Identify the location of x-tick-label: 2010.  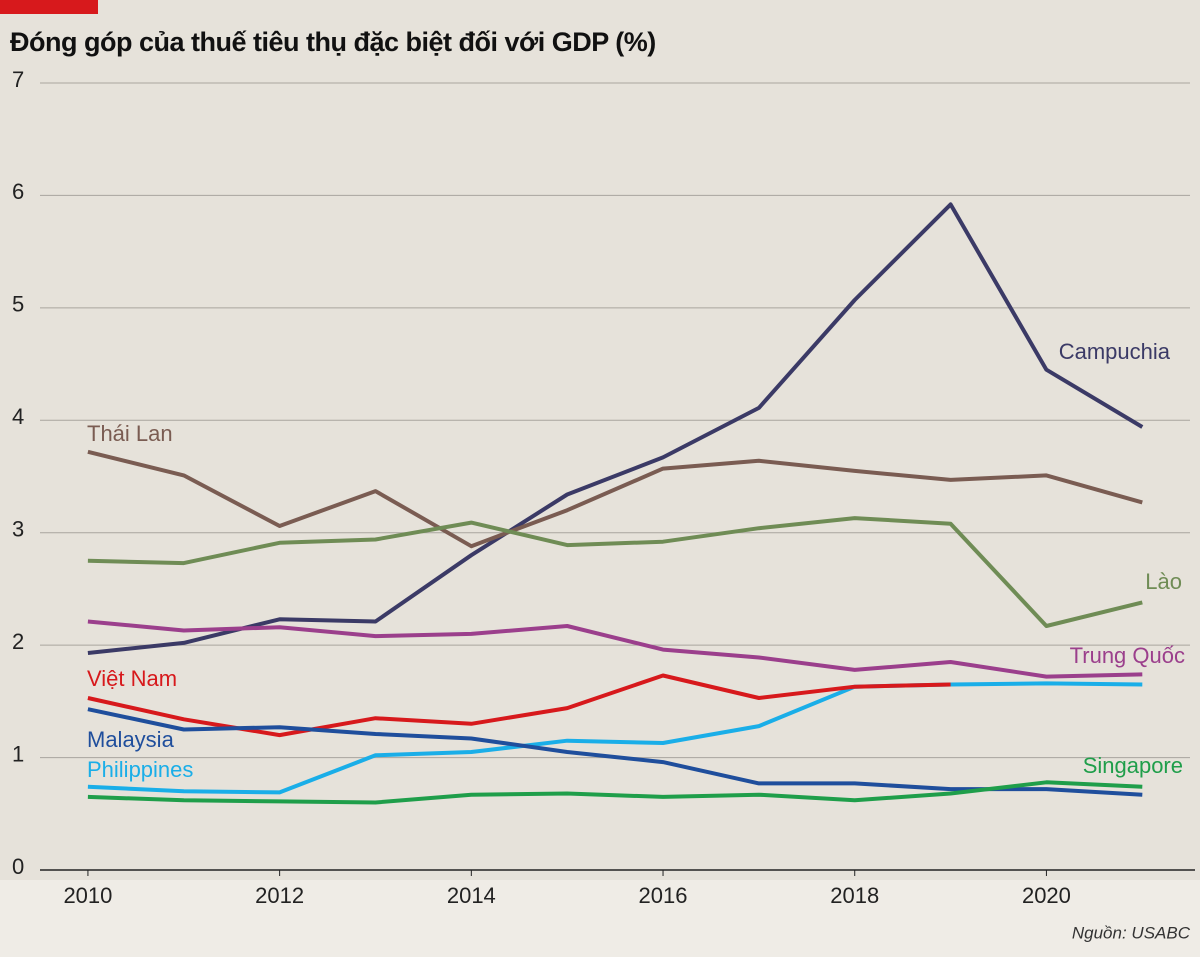
(87, 895).